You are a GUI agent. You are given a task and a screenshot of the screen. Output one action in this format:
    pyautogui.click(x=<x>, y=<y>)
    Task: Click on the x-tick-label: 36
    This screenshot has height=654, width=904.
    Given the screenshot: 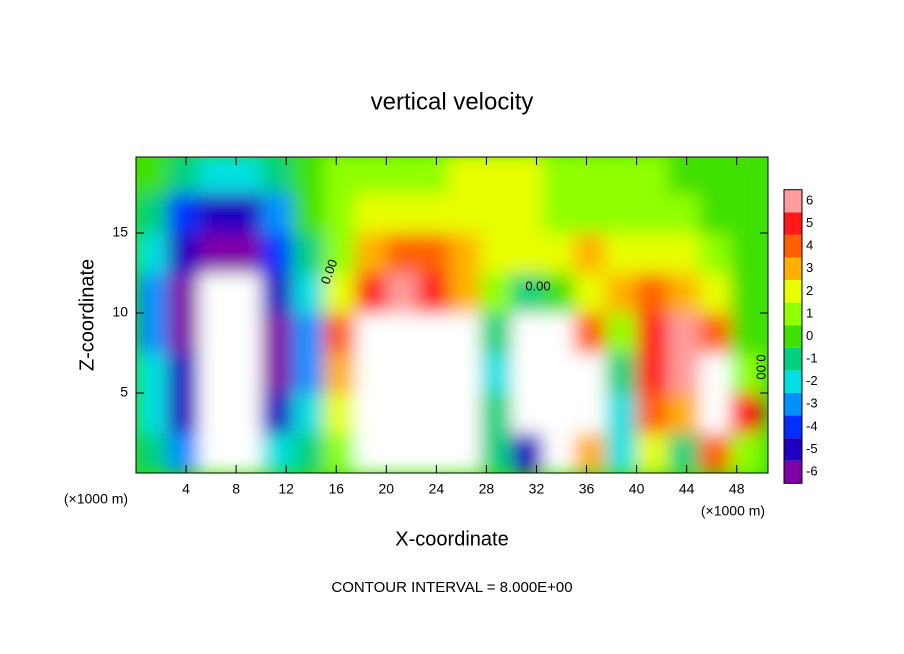 What is the action you would take?
    pyautogui.click(x=587, y=489)
    